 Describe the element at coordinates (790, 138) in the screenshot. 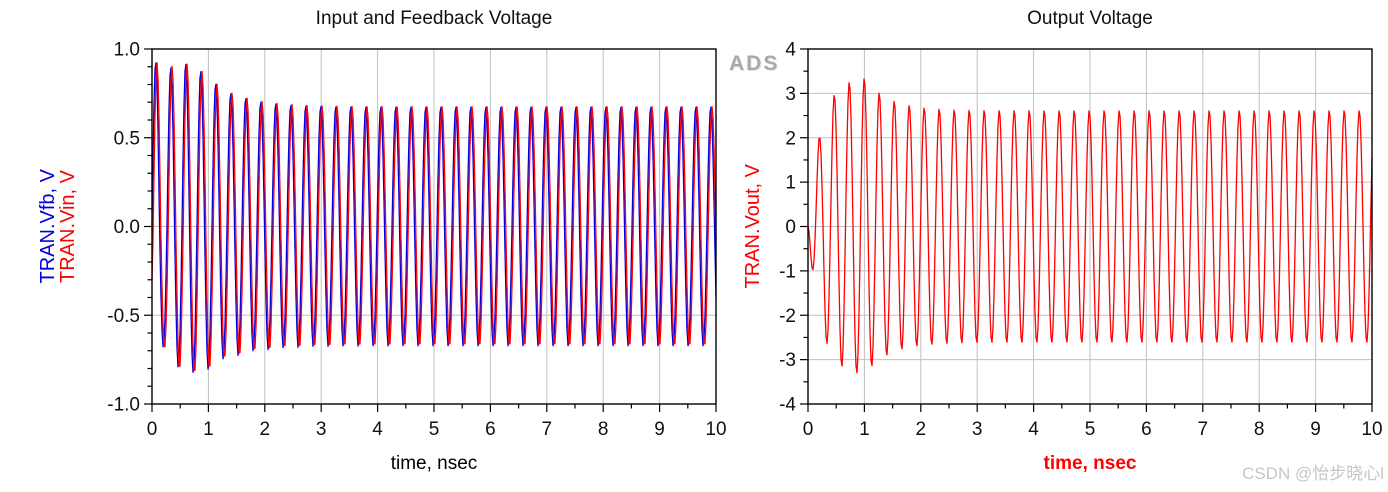

I see `y-tick-label: 2` at that location.